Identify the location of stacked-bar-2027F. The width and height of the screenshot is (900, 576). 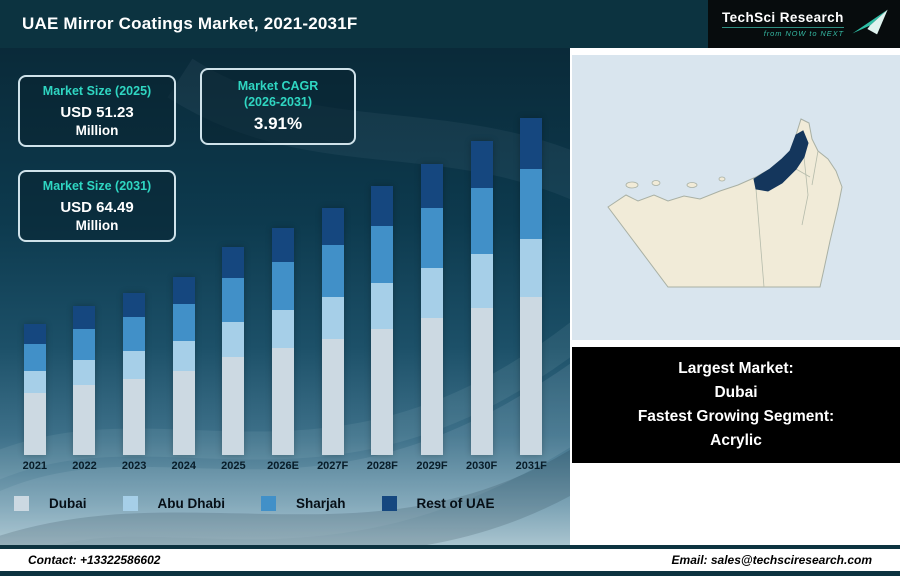
(332, 331).